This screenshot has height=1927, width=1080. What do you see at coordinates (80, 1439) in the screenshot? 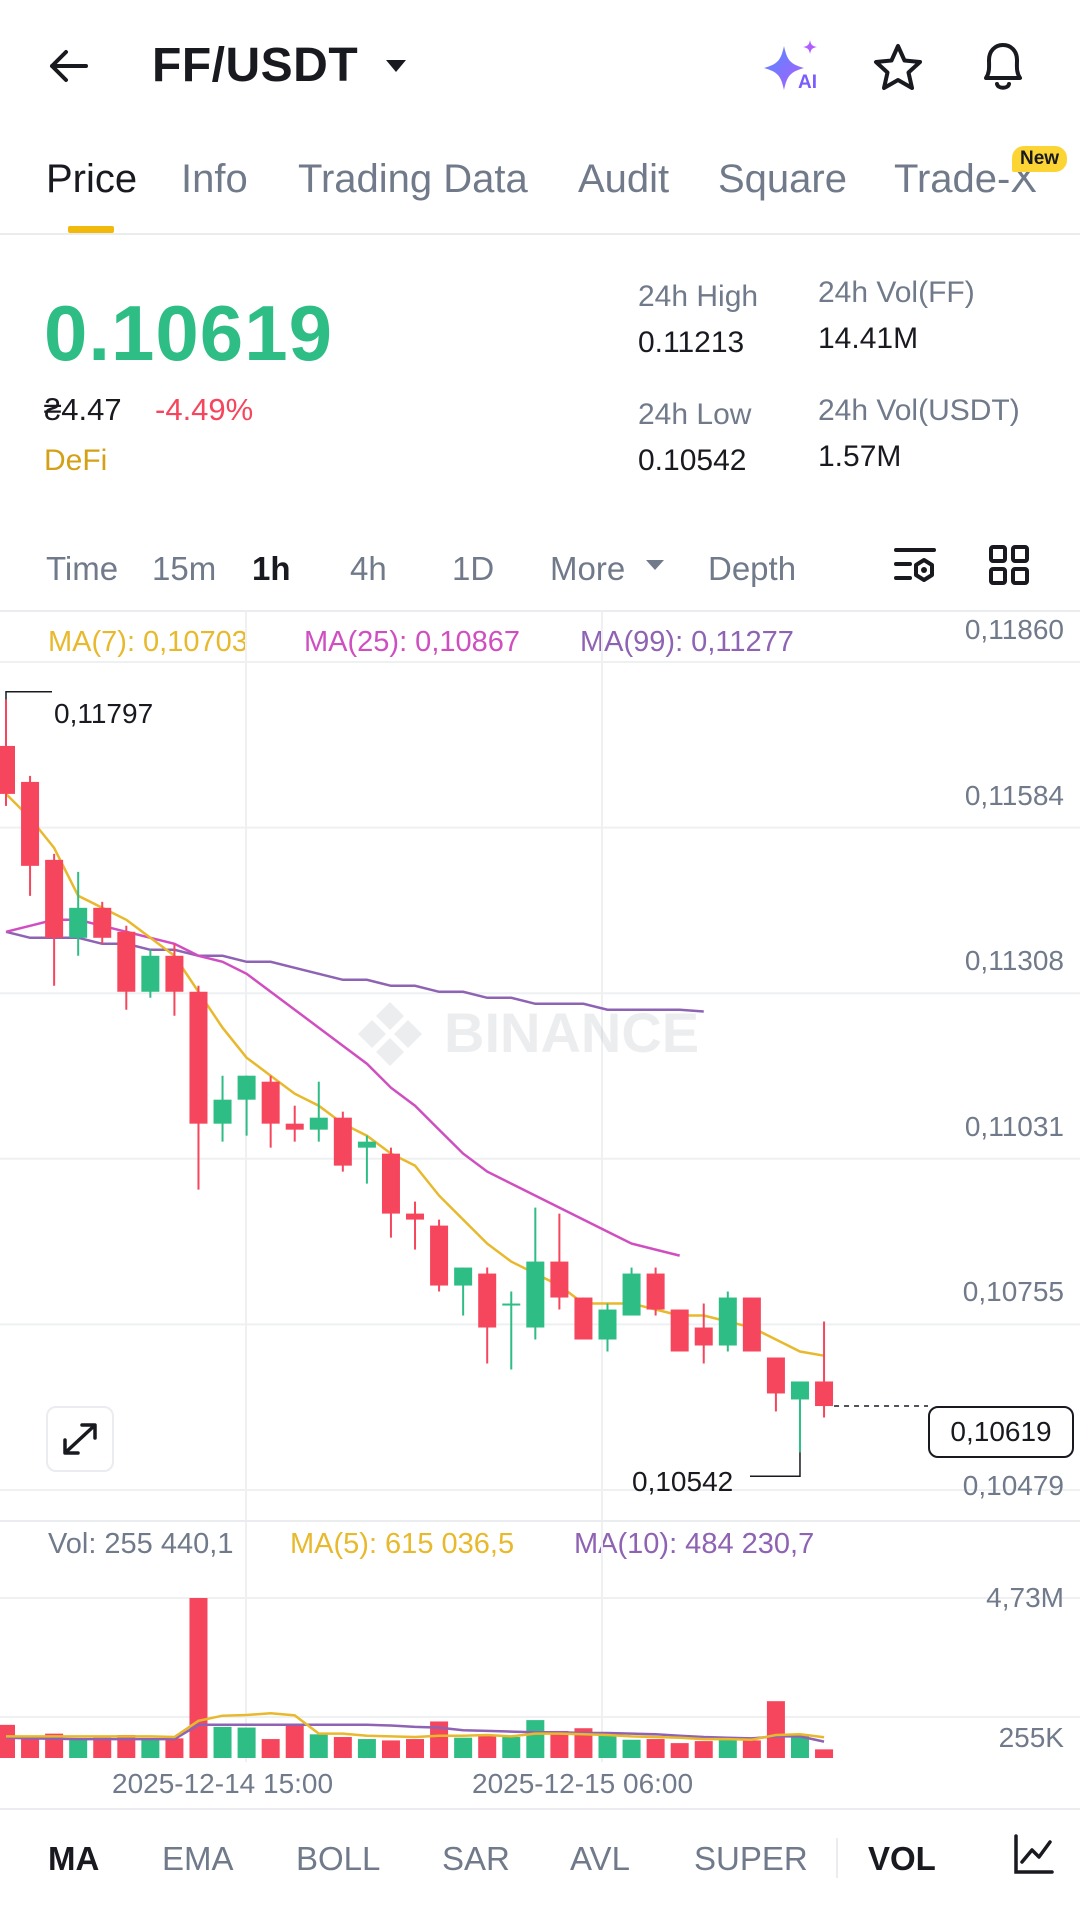
I see `fullscreen-button` at bounding box center [80, 1439].